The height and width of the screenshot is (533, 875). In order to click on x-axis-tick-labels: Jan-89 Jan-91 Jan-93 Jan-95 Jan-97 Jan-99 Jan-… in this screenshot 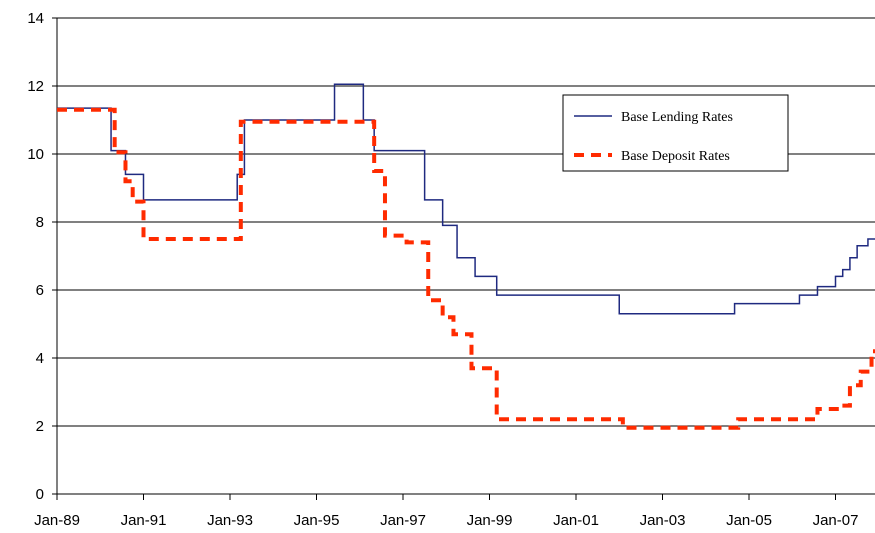, I will do `click(446, 520)`.